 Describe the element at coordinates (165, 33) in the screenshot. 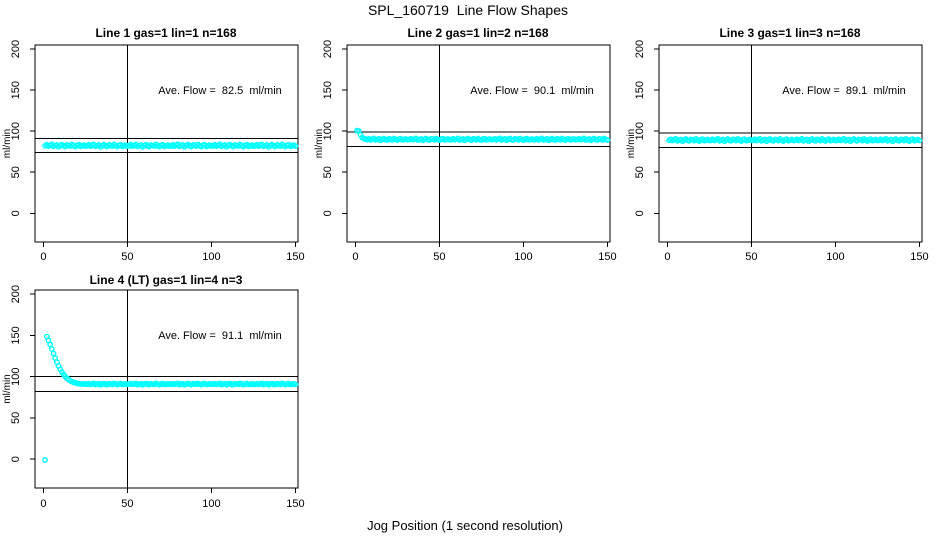

I see `subplot-title: Line 1 gas=1 lin=1 n=168` at that location.